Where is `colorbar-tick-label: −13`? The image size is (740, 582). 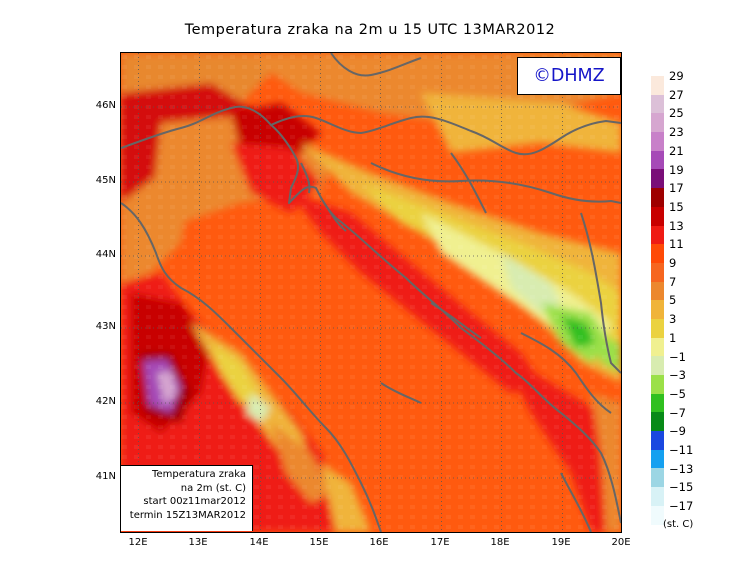
colorbar-tick-label: −13 is located at coordinates (681, 468).